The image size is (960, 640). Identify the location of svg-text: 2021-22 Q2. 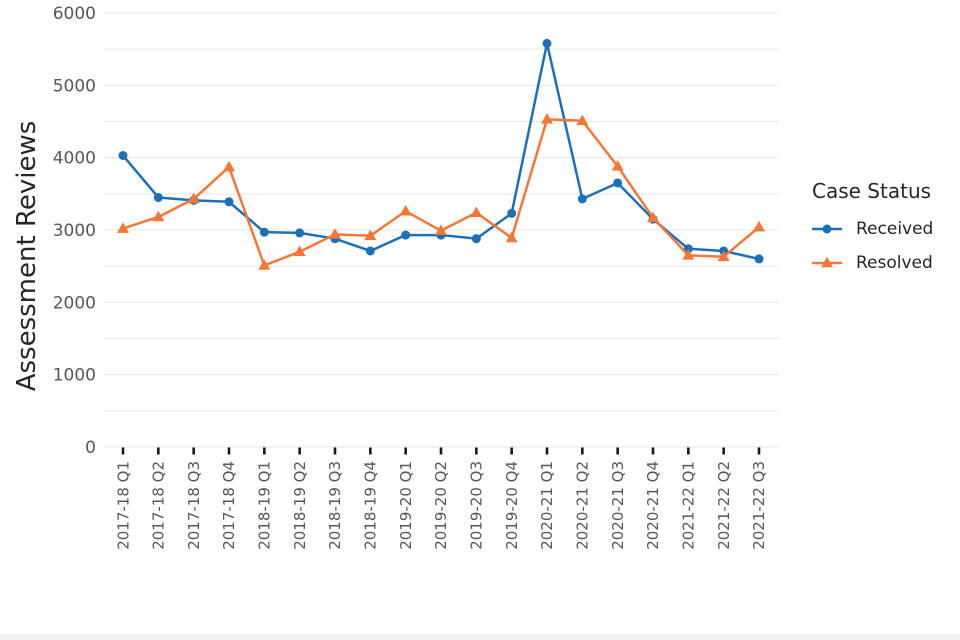
(724, 505).